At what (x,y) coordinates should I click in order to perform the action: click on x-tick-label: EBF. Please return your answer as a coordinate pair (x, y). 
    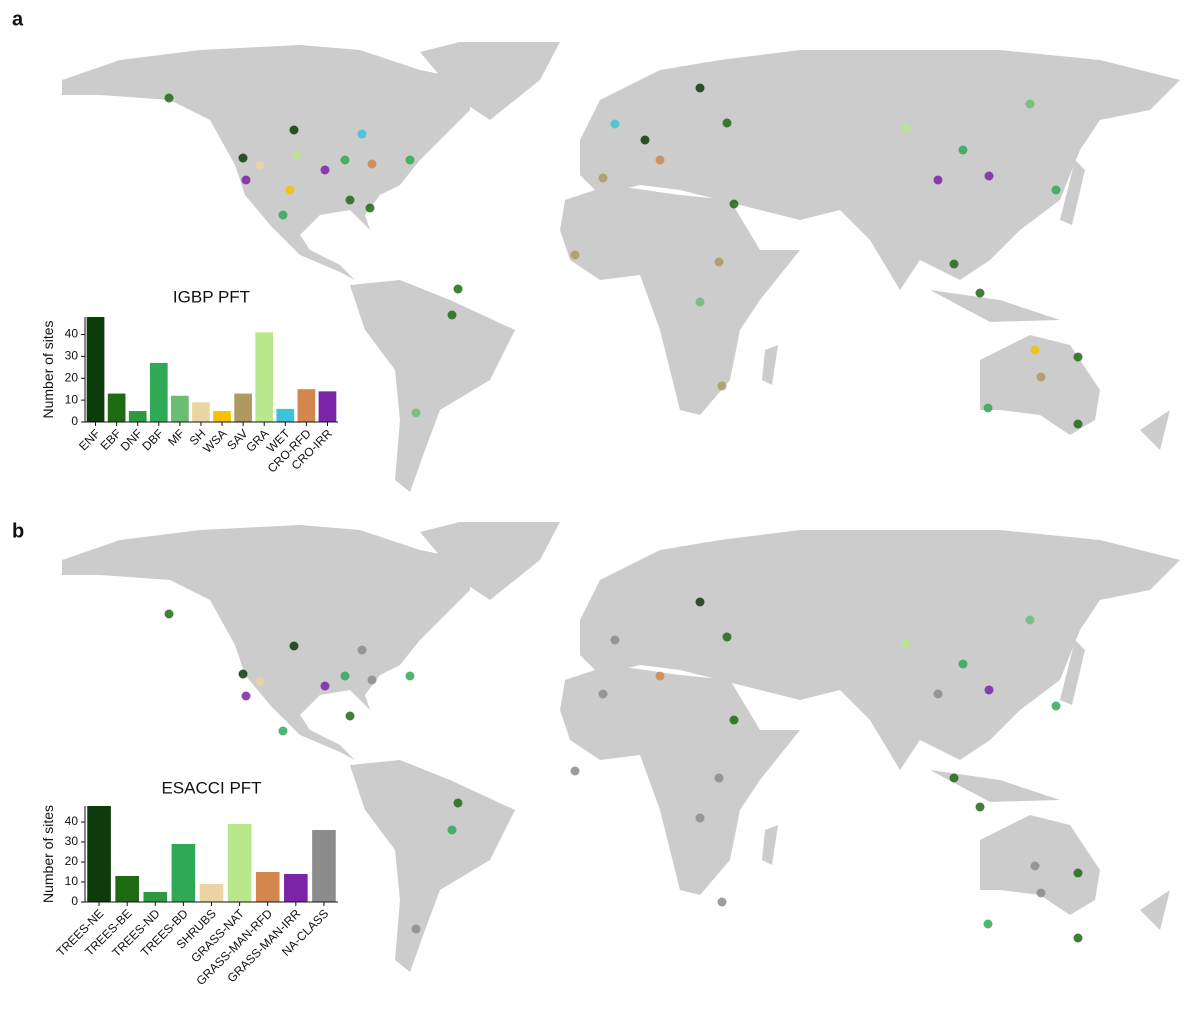
    Looking at the image, I should click on (111, 439).